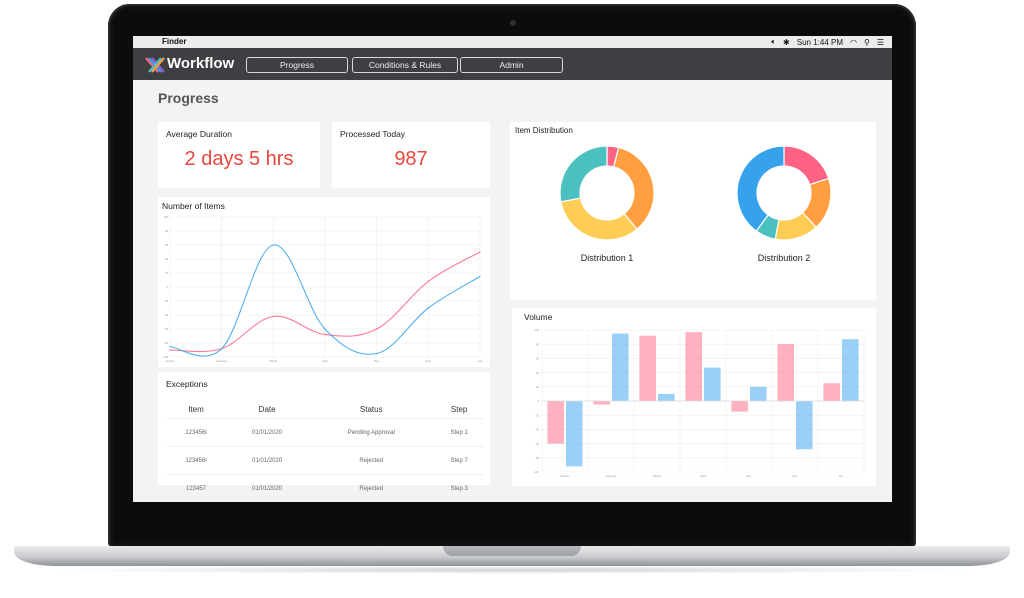 This screenshot has width=1024, height=598. I want to click on page-title: Progress, so click(188, 98).